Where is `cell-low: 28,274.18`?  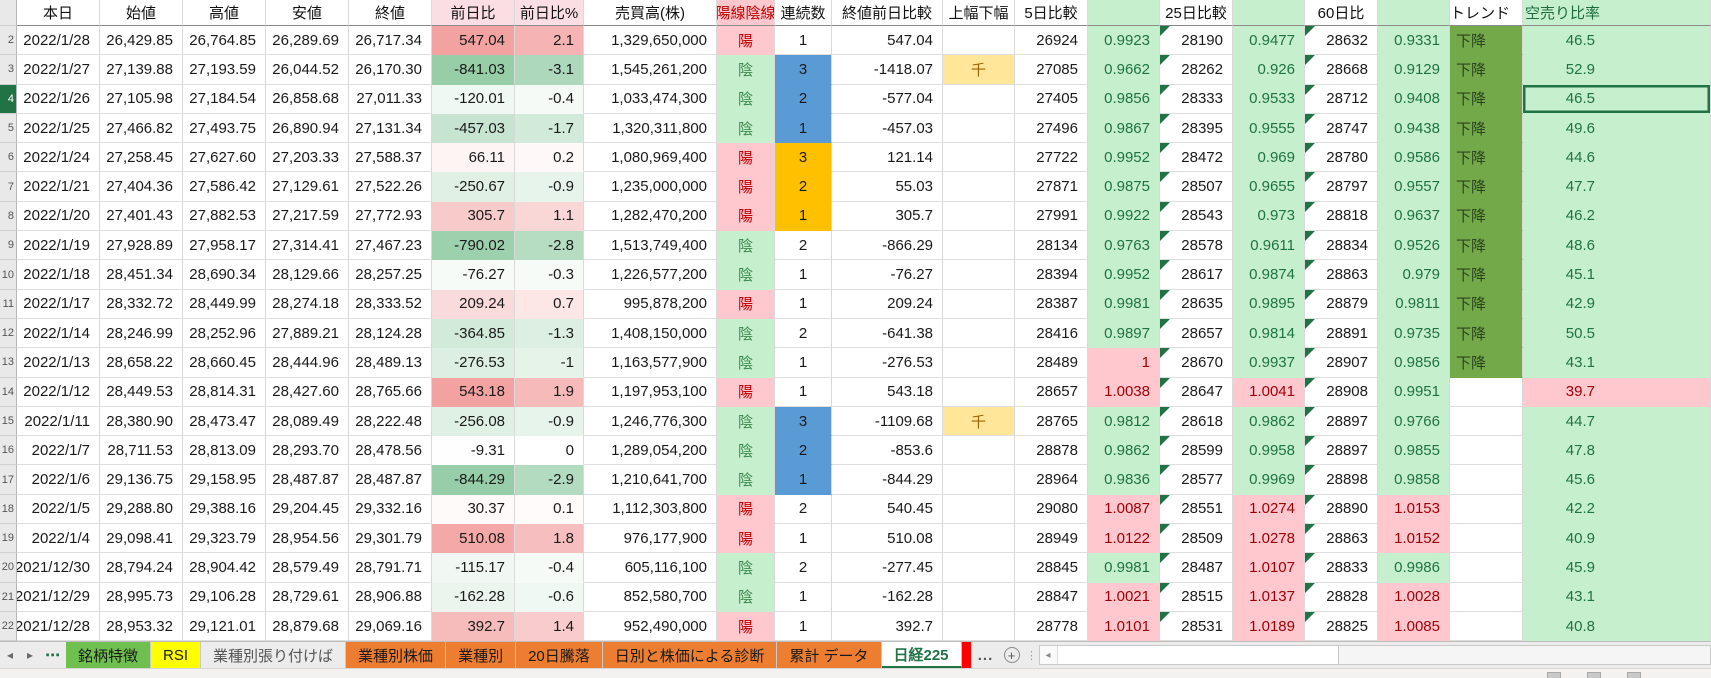 cell-low: 28,274.18 is located at coordinates (307, 304).